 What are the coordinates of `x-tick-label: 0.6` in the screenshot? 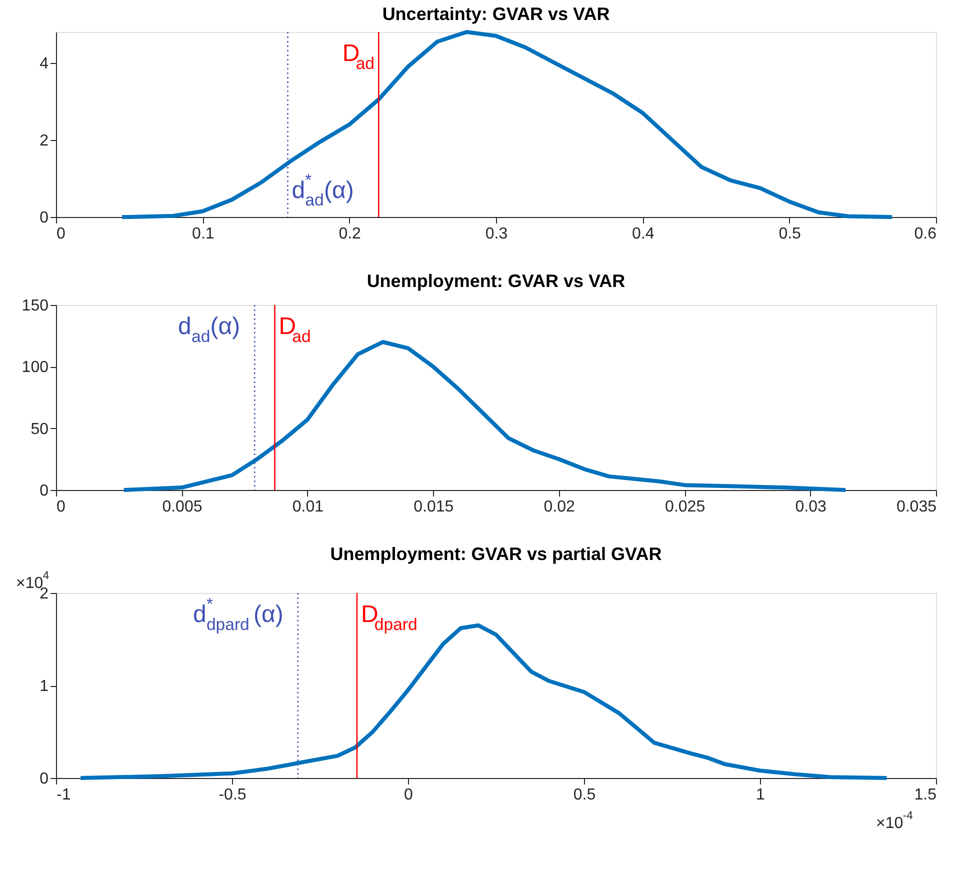 It's located at (925, 234).